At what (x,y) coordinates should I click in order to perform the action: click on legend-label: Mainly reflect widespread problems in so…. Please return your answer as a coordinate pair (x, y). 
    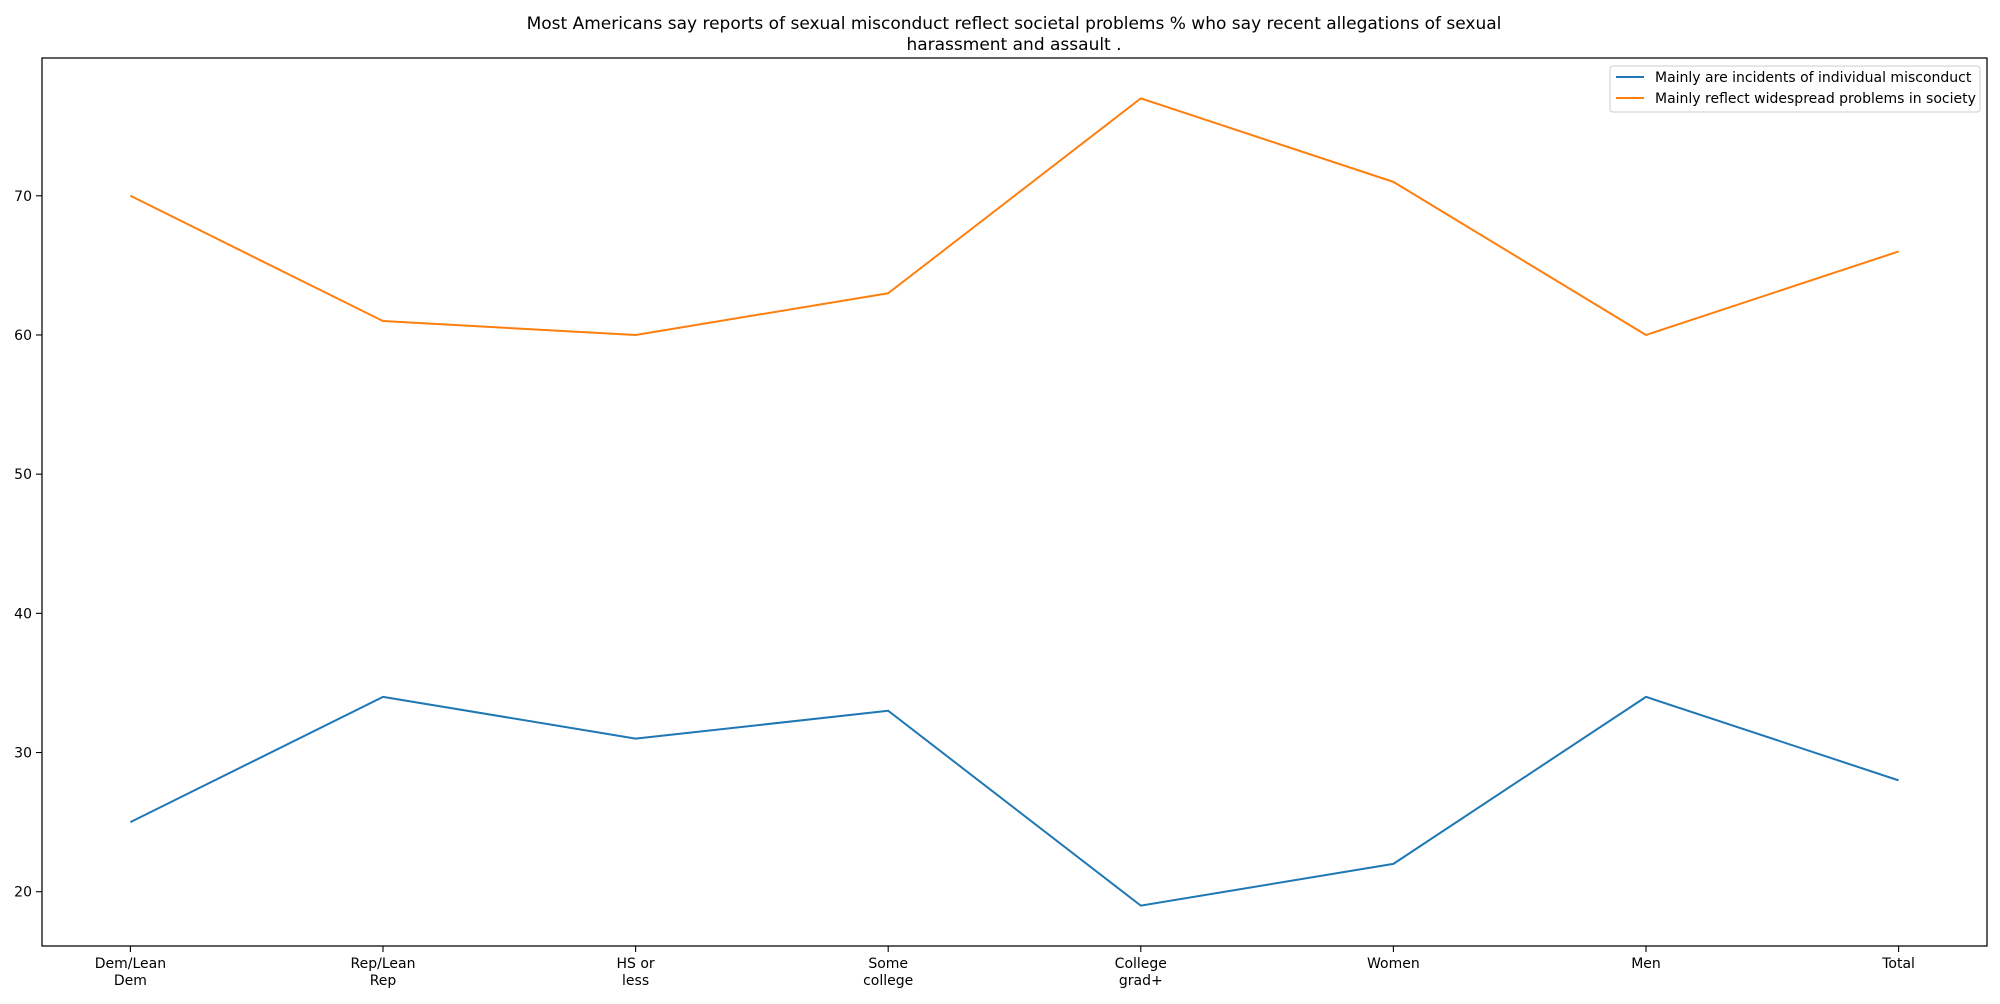
    Looking at the image, I should click on (1815, 99).